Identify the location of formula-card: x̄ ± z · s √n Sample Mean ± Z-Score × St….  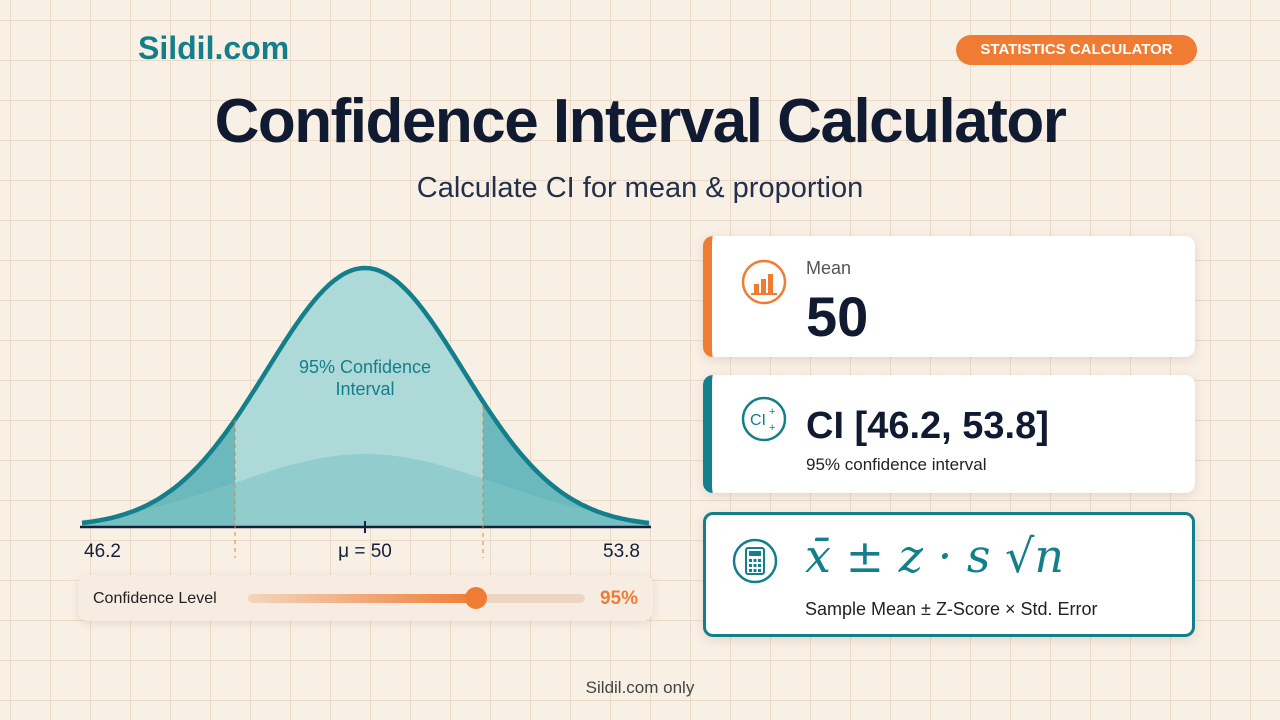
(949, 574).